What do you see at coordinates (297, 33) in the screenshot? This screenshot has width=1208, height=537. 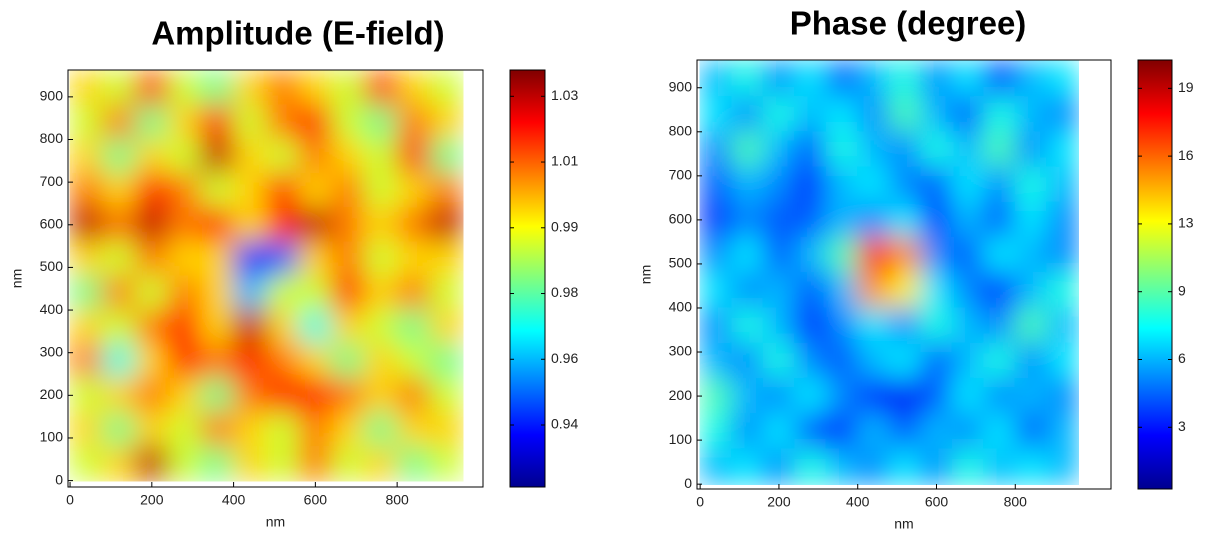 I see `chart-title: Amplitude (E-field)` at bounding box center [297, 33].